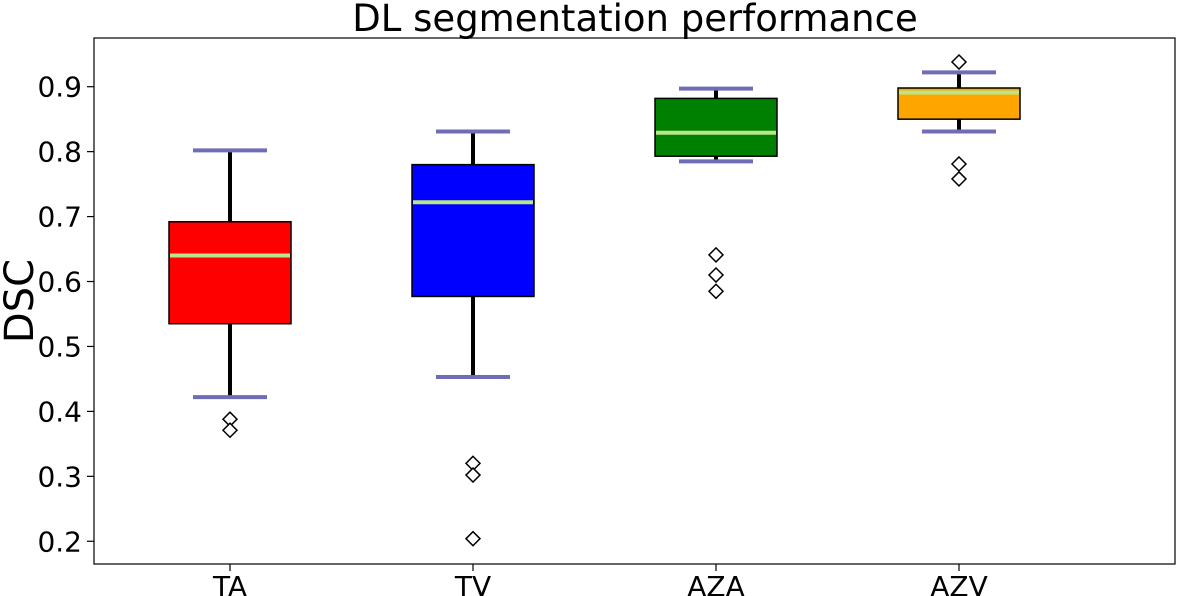  What do you see at coordinates (229, 583) in the screenshot?
I see `x-tick-label: TA` at bounding box center [229, 583].